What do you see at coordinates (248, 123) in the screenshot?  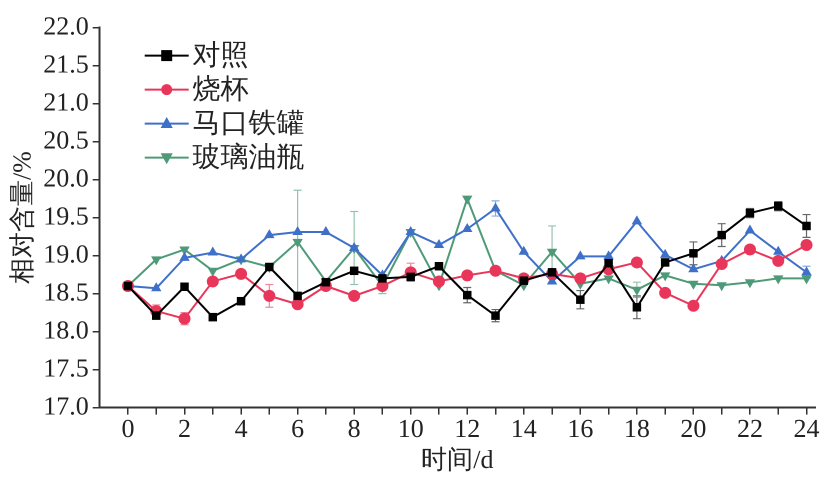 I see `legend-label: 马口铁罐` at bounding box center [248, 123].